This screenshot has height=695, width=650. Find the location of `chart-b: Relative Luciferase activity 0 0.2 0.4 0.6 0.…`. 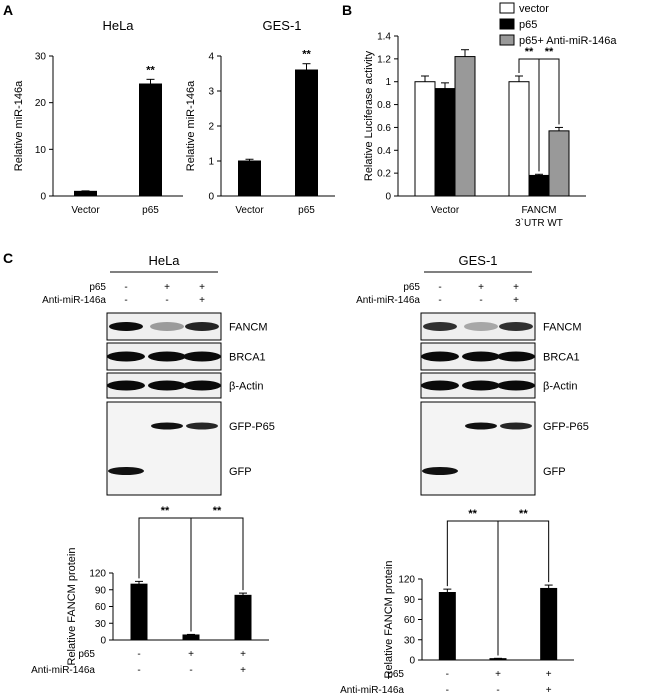

chart-b: Relative Luciferase activity 0 0.2 0.4 0.6 0.… is located at coordinates (490, 115).